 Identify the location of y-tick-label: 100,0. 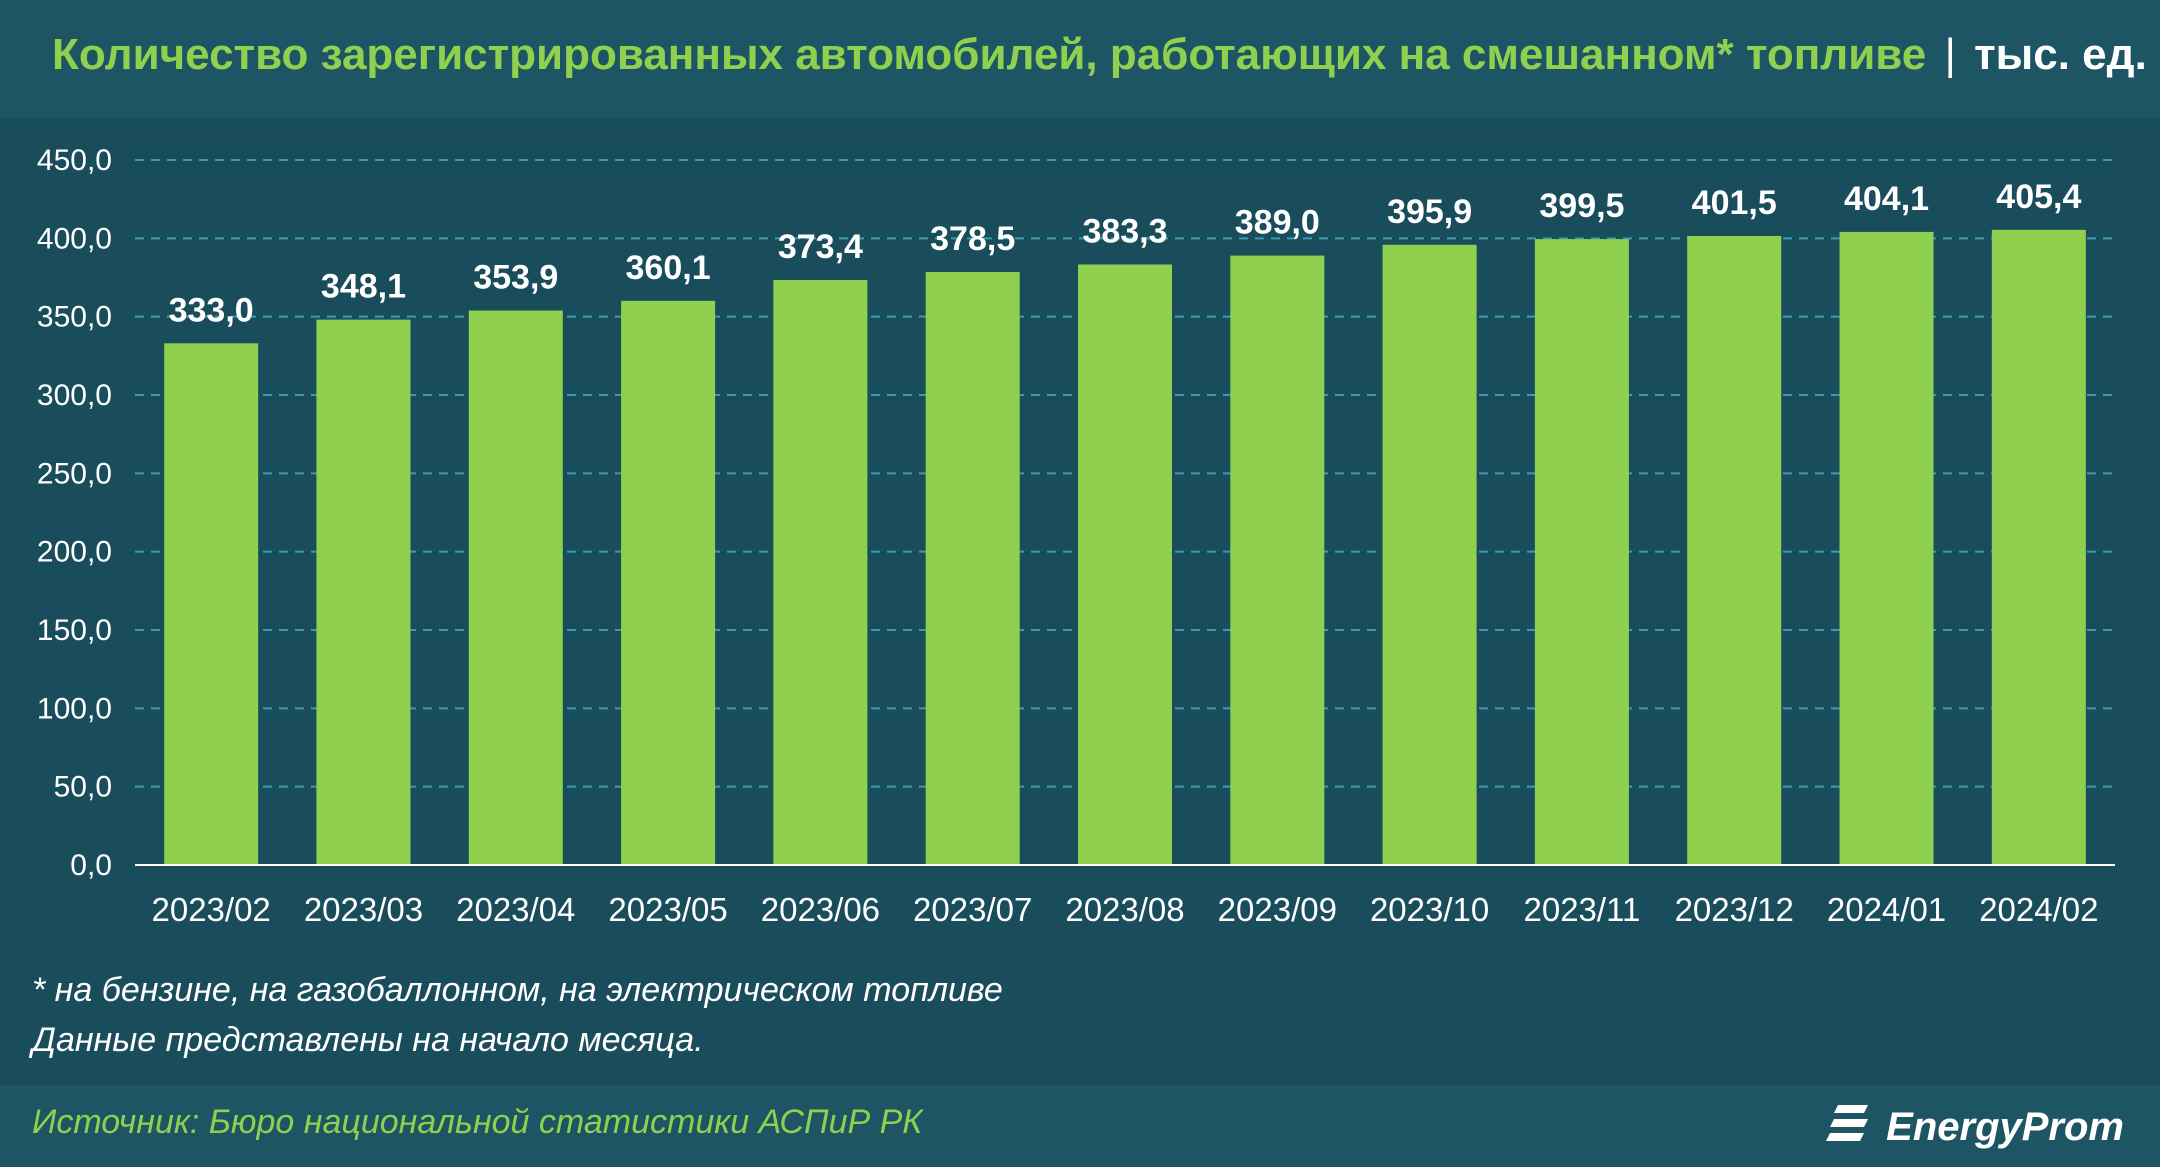
(74, 708).